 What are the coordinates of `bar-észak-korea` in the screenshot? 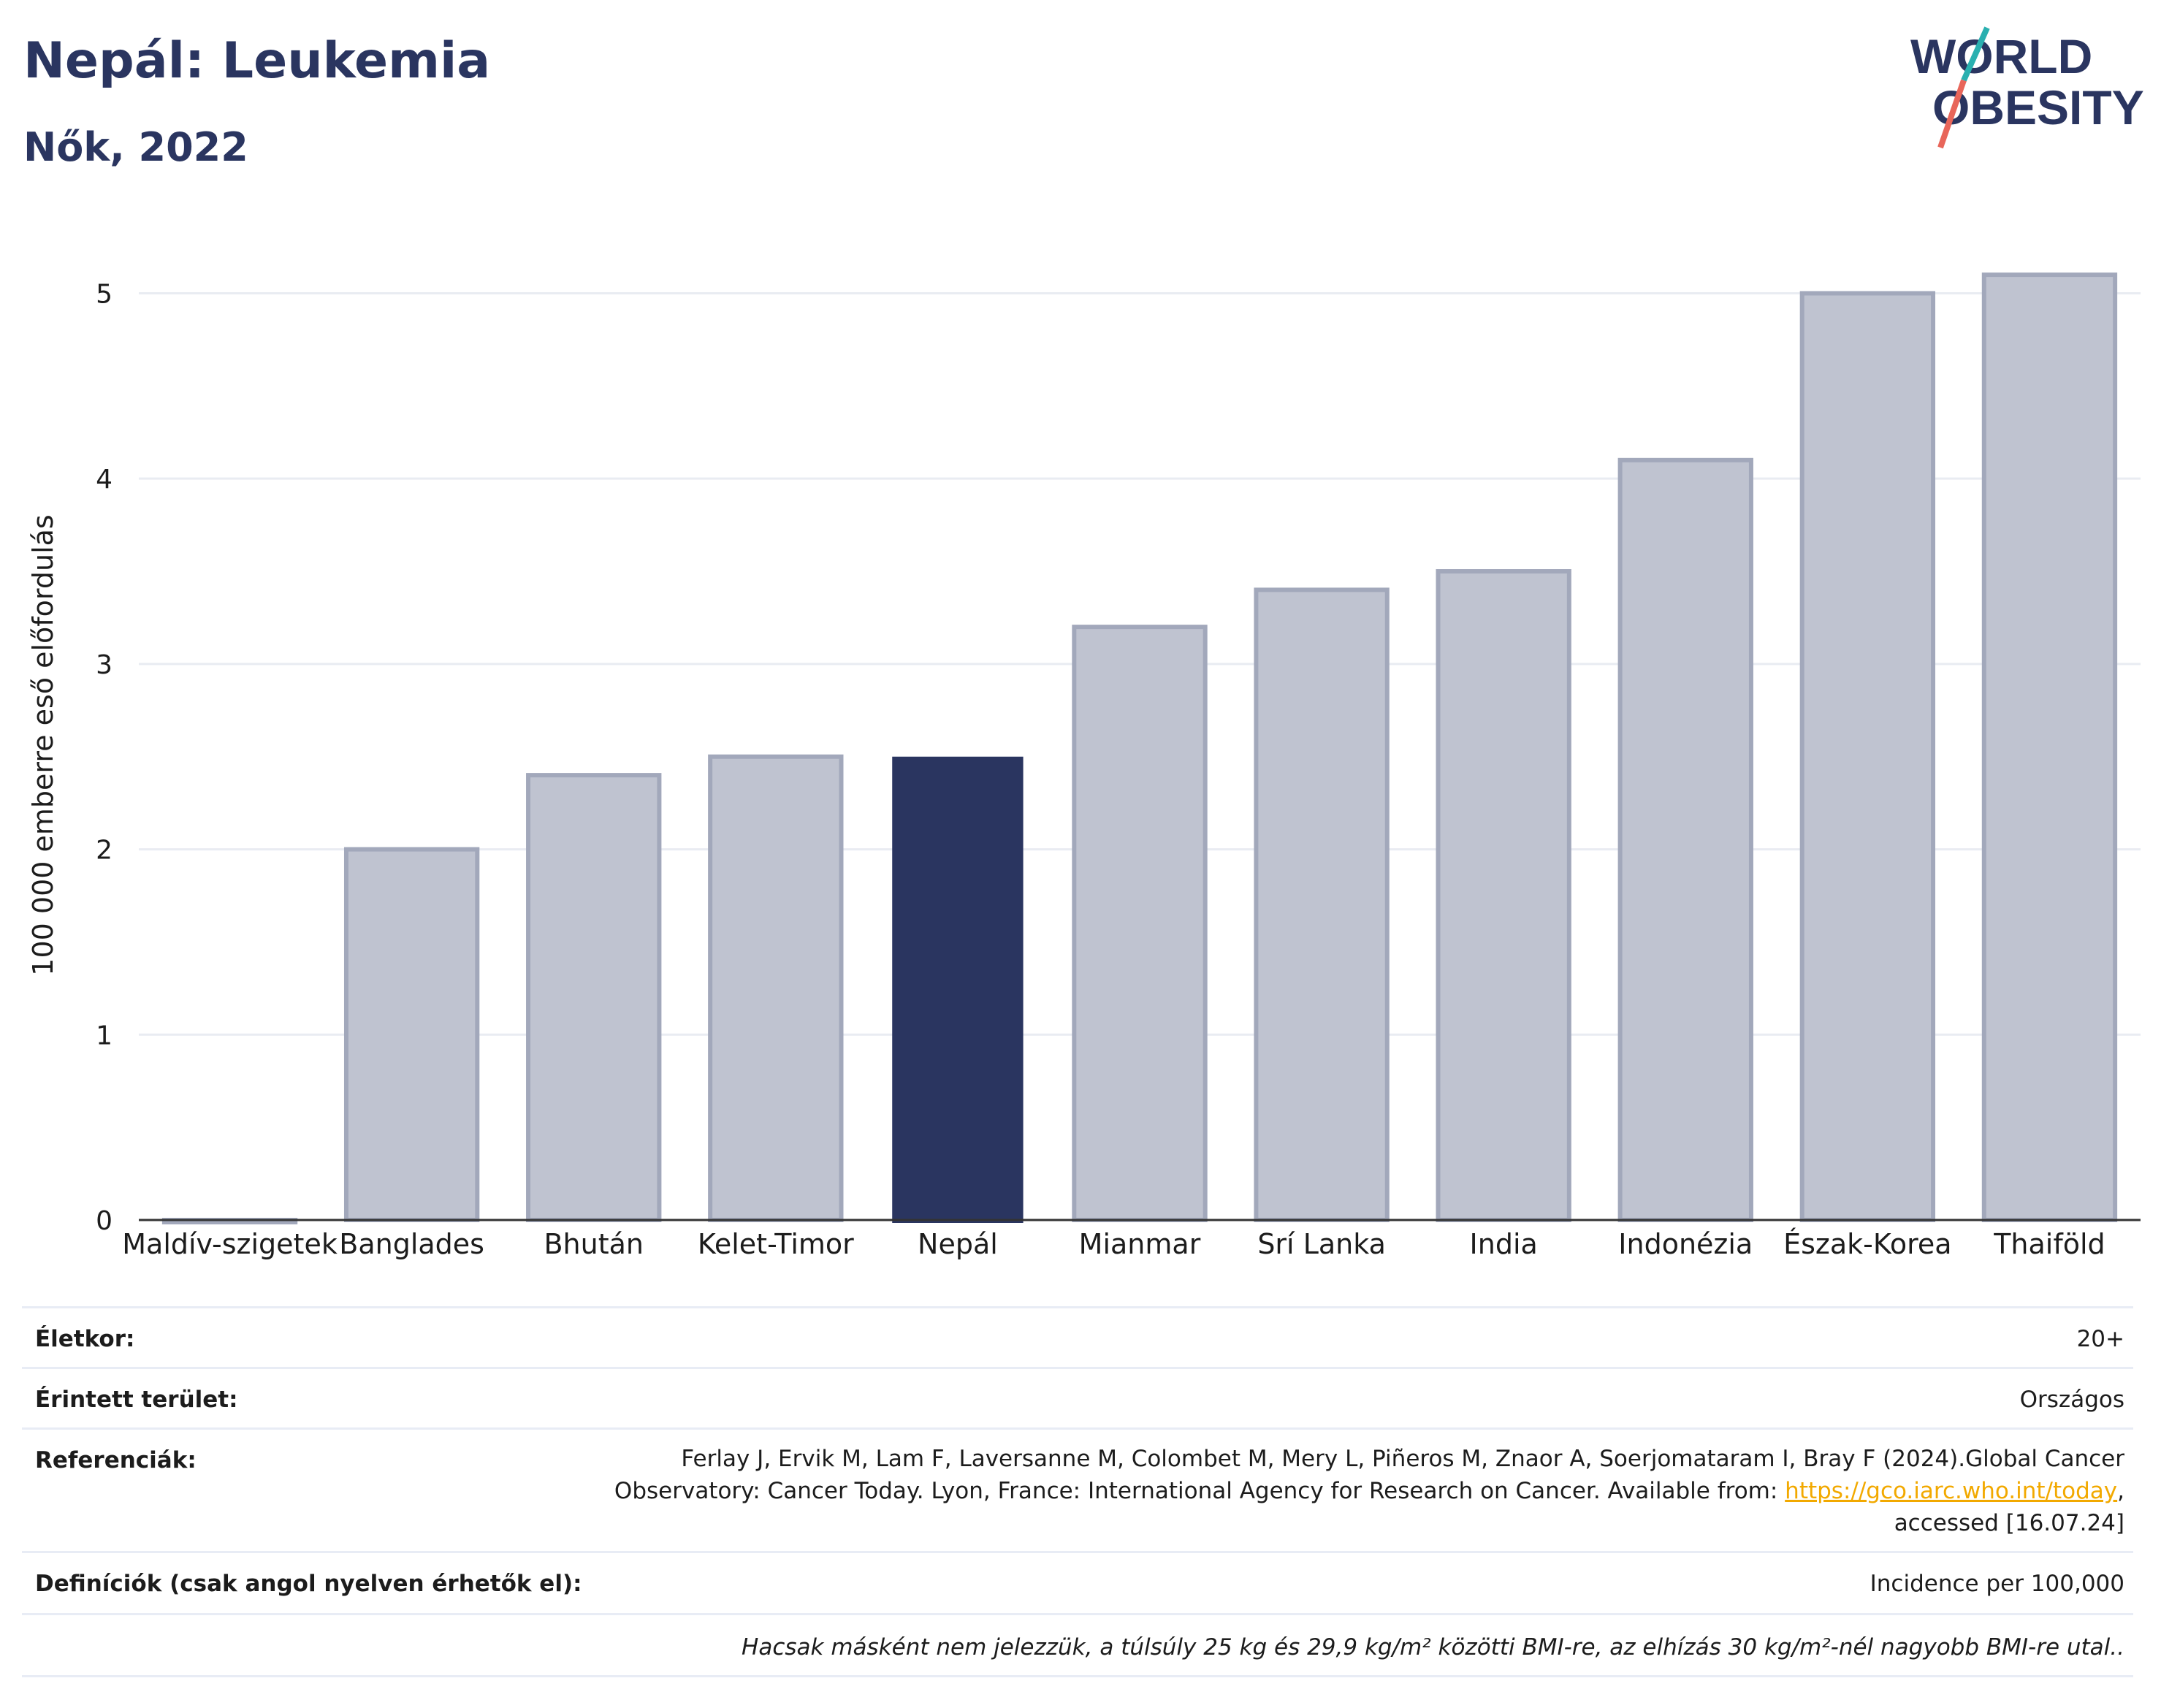 It's located at (1868, 757).